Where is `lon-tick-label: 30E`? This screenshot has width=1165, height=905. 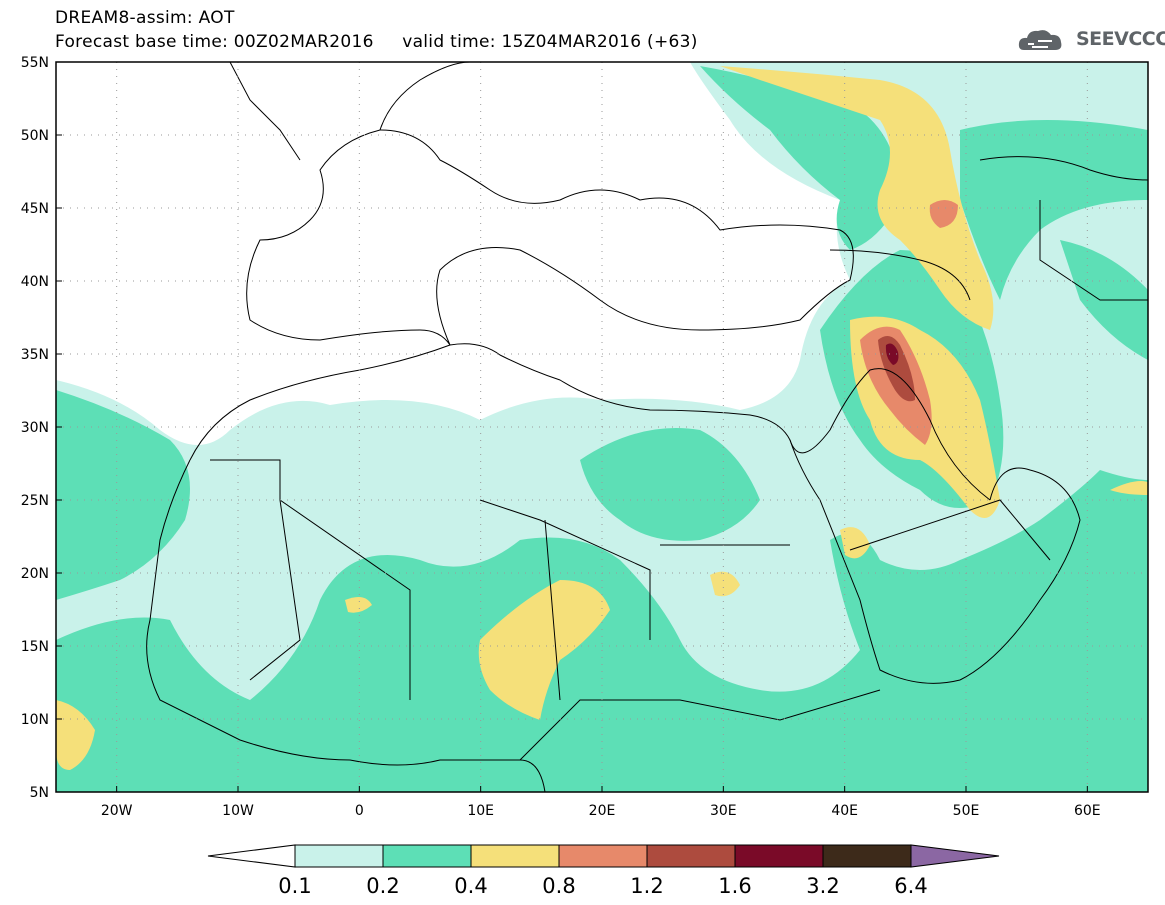 lon-tick-label: 30E is located at coordinates (723, 811).